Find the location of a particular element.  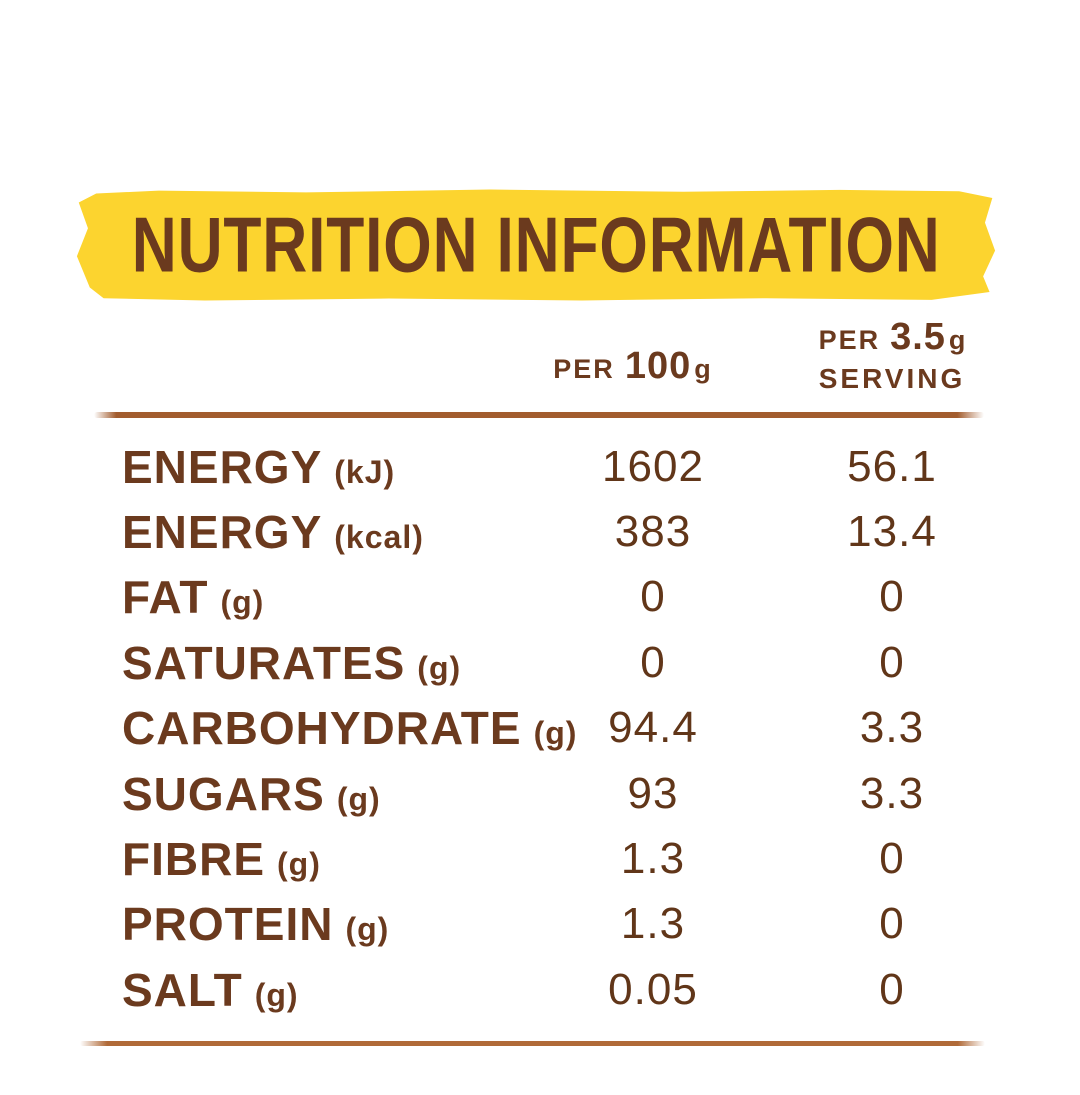

value-per-serving: 13.4 is located at coordinates (892, 532).